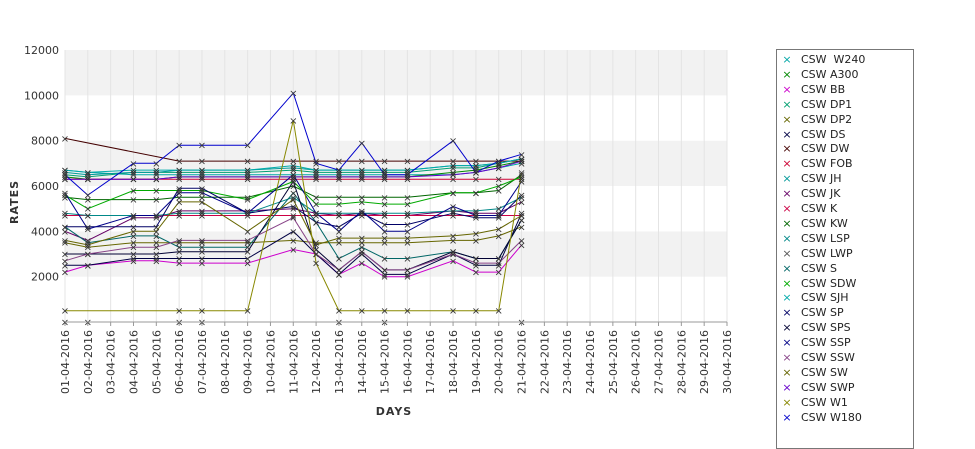  Describe the element at coordinates (845, 357) in the screenshot. I see `legend-item: × CSW SSW` at that location.